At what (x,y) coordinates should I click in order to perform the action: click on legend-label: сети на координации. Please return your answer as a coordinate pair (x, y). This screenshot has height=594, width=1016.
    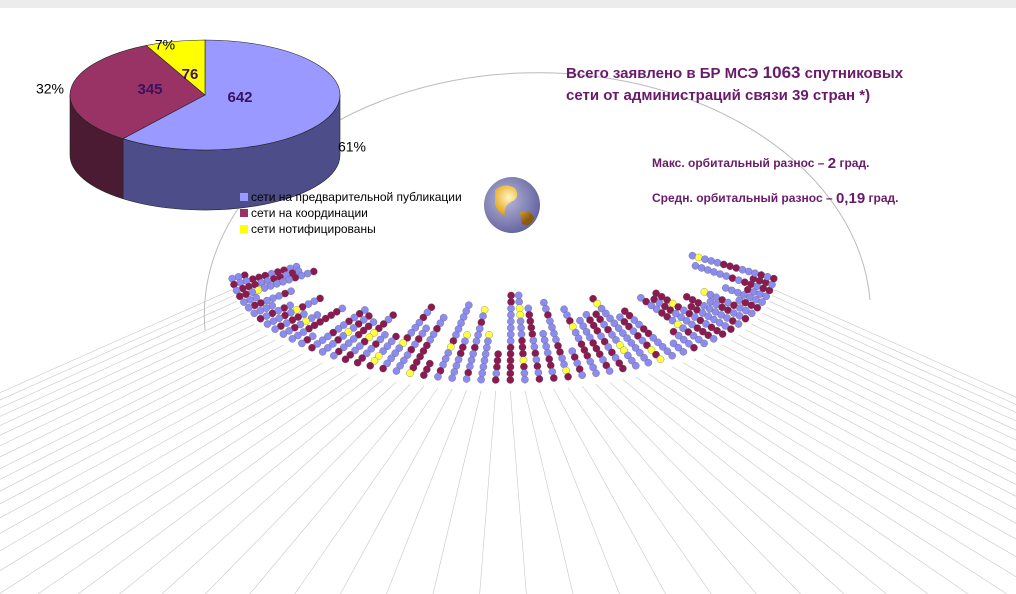
    Looking at the image, I should click on (309, 213).